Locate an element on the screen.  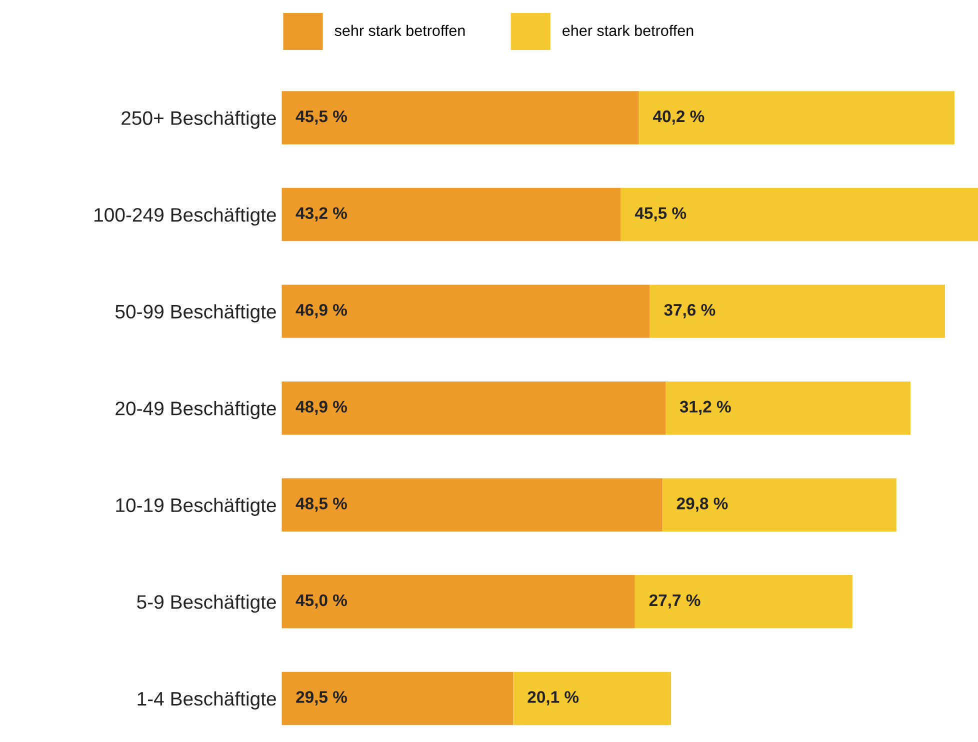
data-label: 31,2 % is located at coordinates (705, 407).